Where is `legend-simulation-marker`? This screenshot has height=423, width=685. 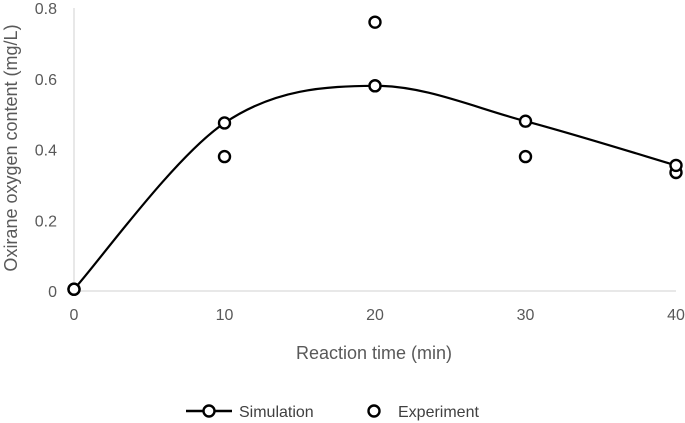
legend-simulation-marker is located at coordinates (209, 411).